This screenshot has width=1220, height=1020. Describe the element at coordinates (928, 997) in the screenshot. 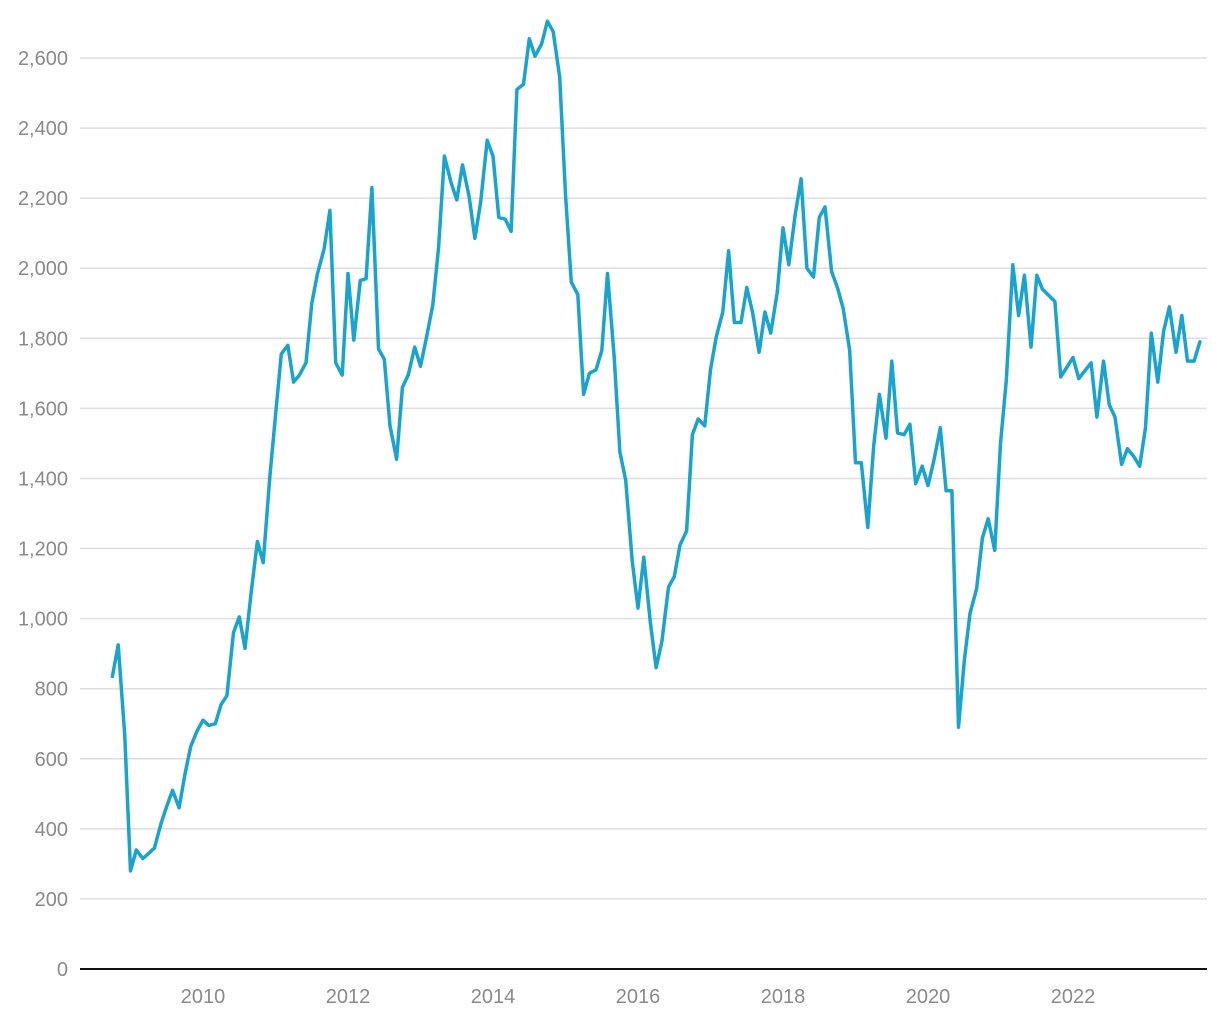

I see `x-tick-label: 2020` at that location.